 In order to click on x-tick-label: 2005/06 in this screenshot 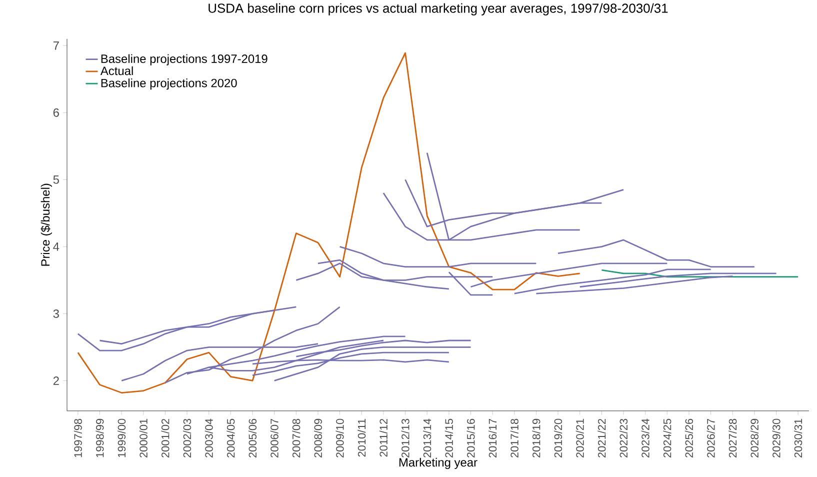, I will do `click(252, 438)`.